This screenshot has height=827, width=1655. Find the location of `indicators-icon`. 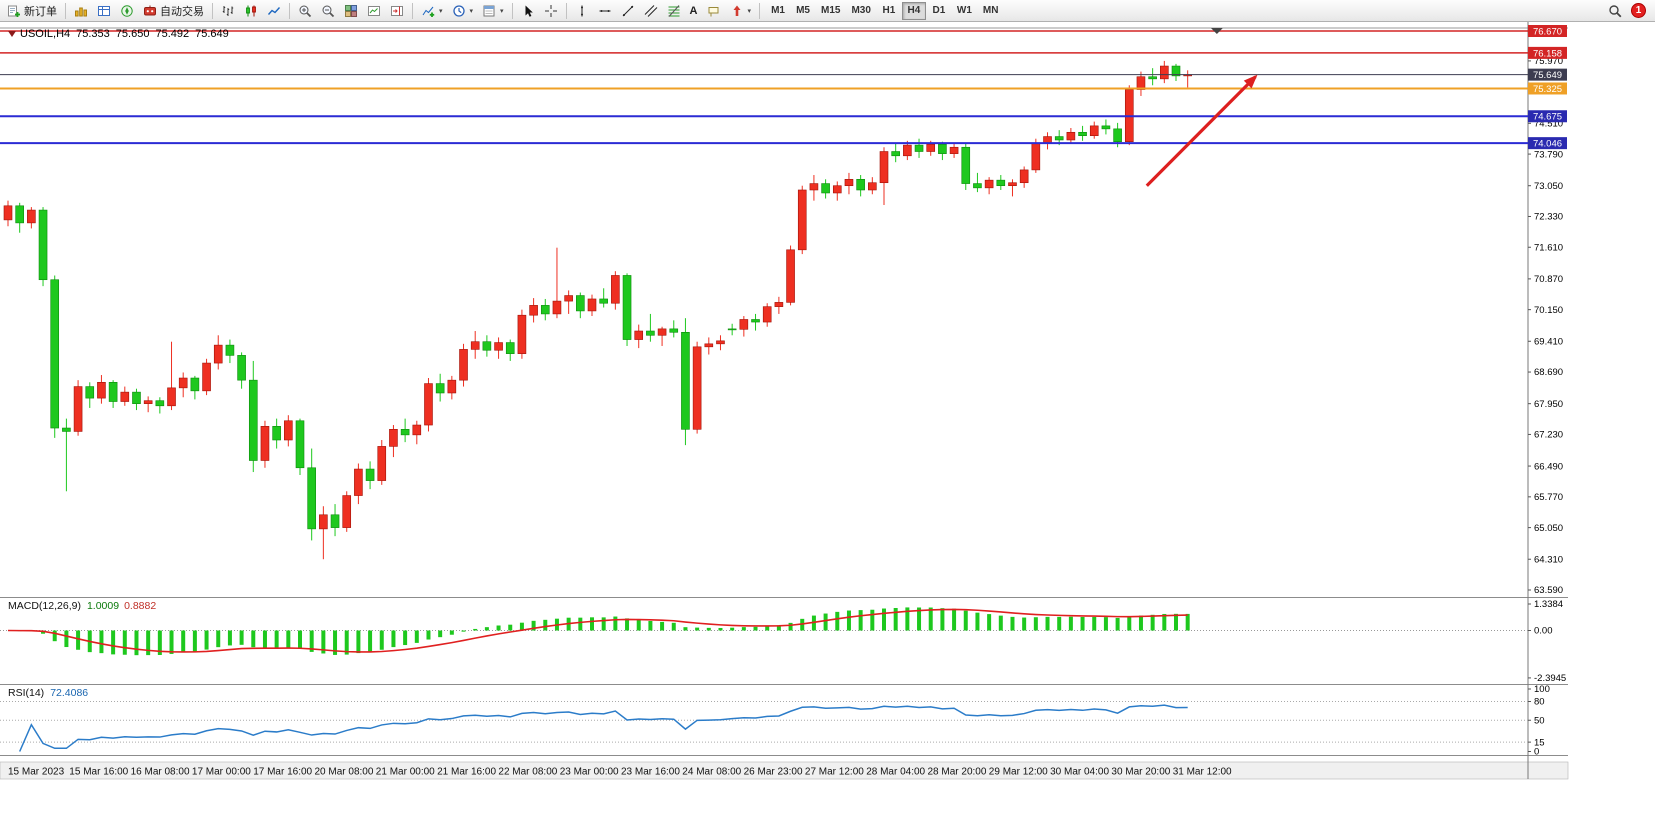

indicators-icon is located at coordinates (428, 11).